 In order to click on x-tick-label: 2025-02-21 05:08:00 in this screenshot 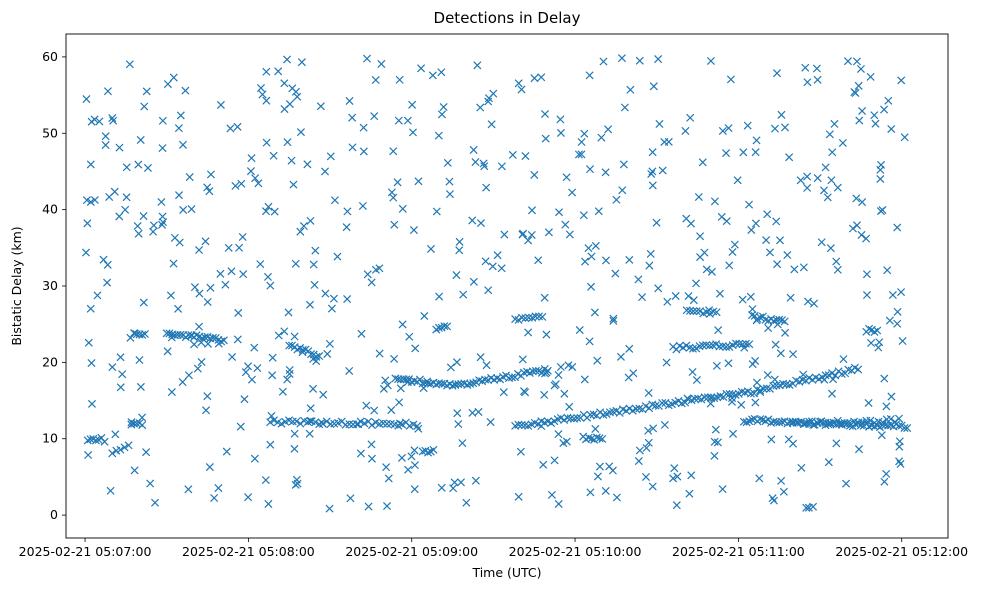, I will do `click(248, 551)`.